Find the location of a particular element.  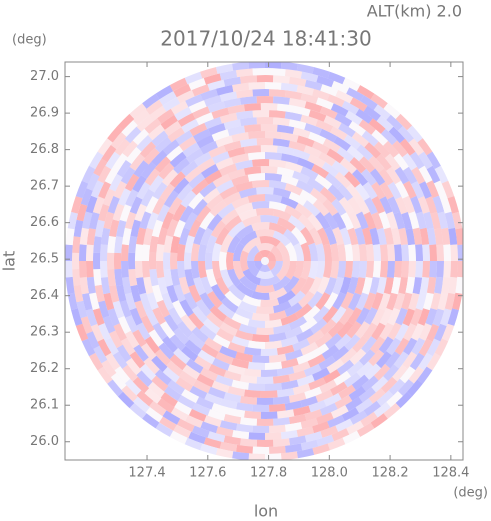

x-tick-label: 128.0 is located at coordinates (329, 473).